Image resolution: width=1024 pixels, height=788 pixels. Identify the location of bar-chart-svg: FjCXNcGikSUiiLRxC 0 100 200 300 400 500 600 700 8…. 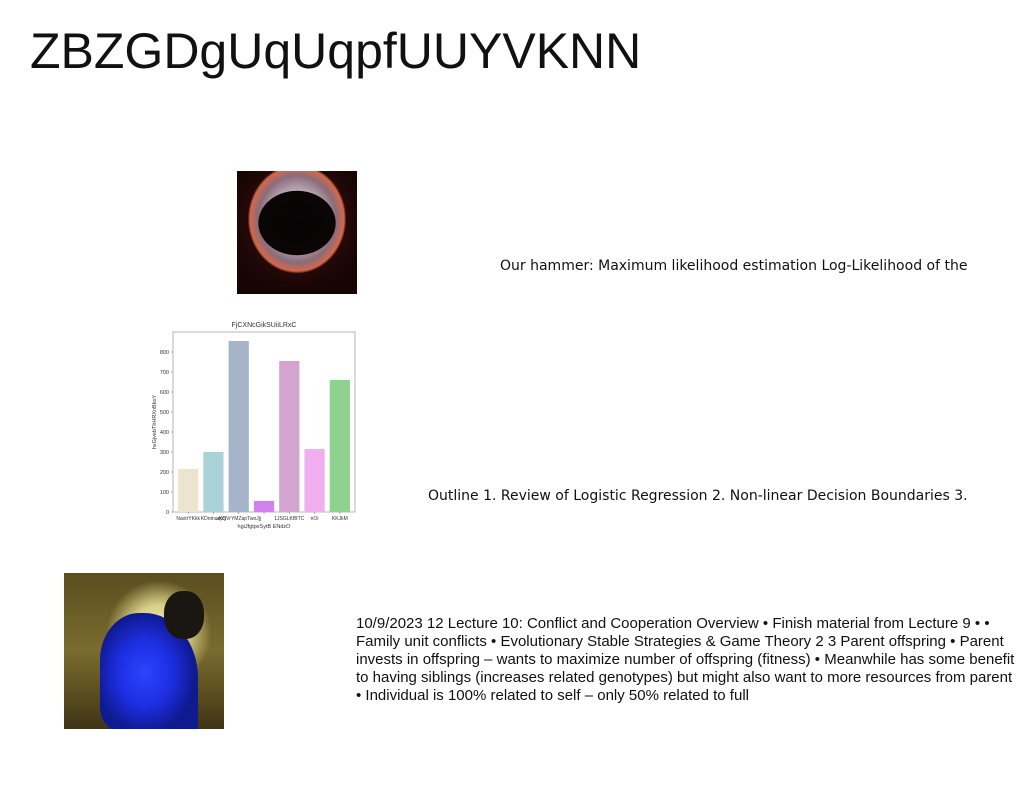
(254, 426).